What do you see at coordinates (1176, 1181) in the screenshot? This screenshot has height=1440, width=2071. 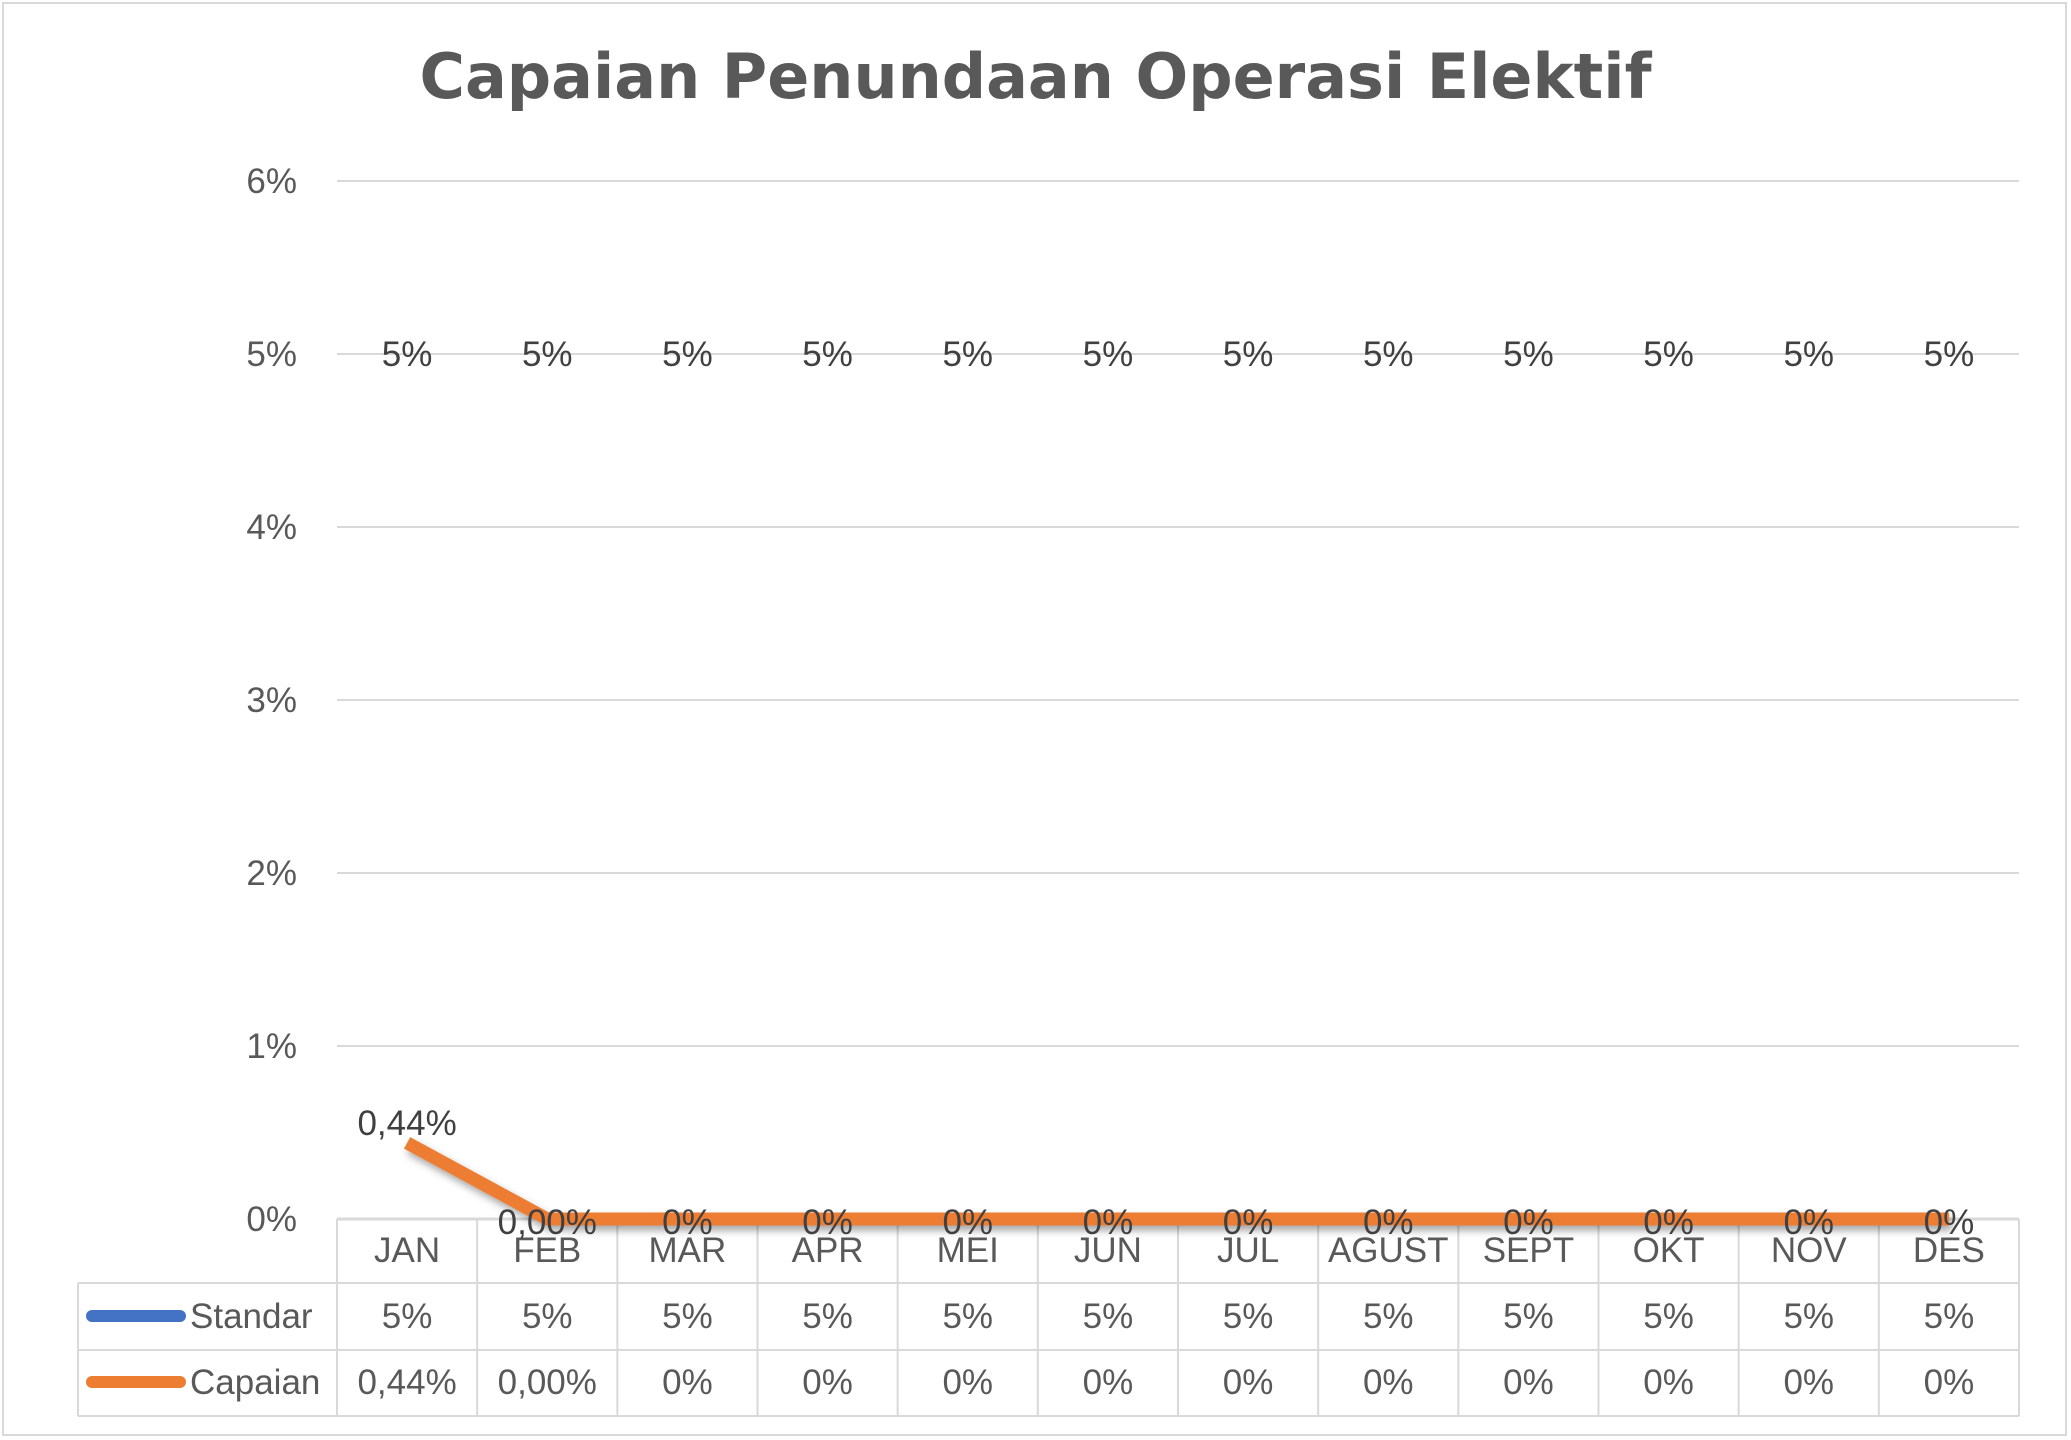 I see `series-line-capaian` at bounding box center [1176, 1181].